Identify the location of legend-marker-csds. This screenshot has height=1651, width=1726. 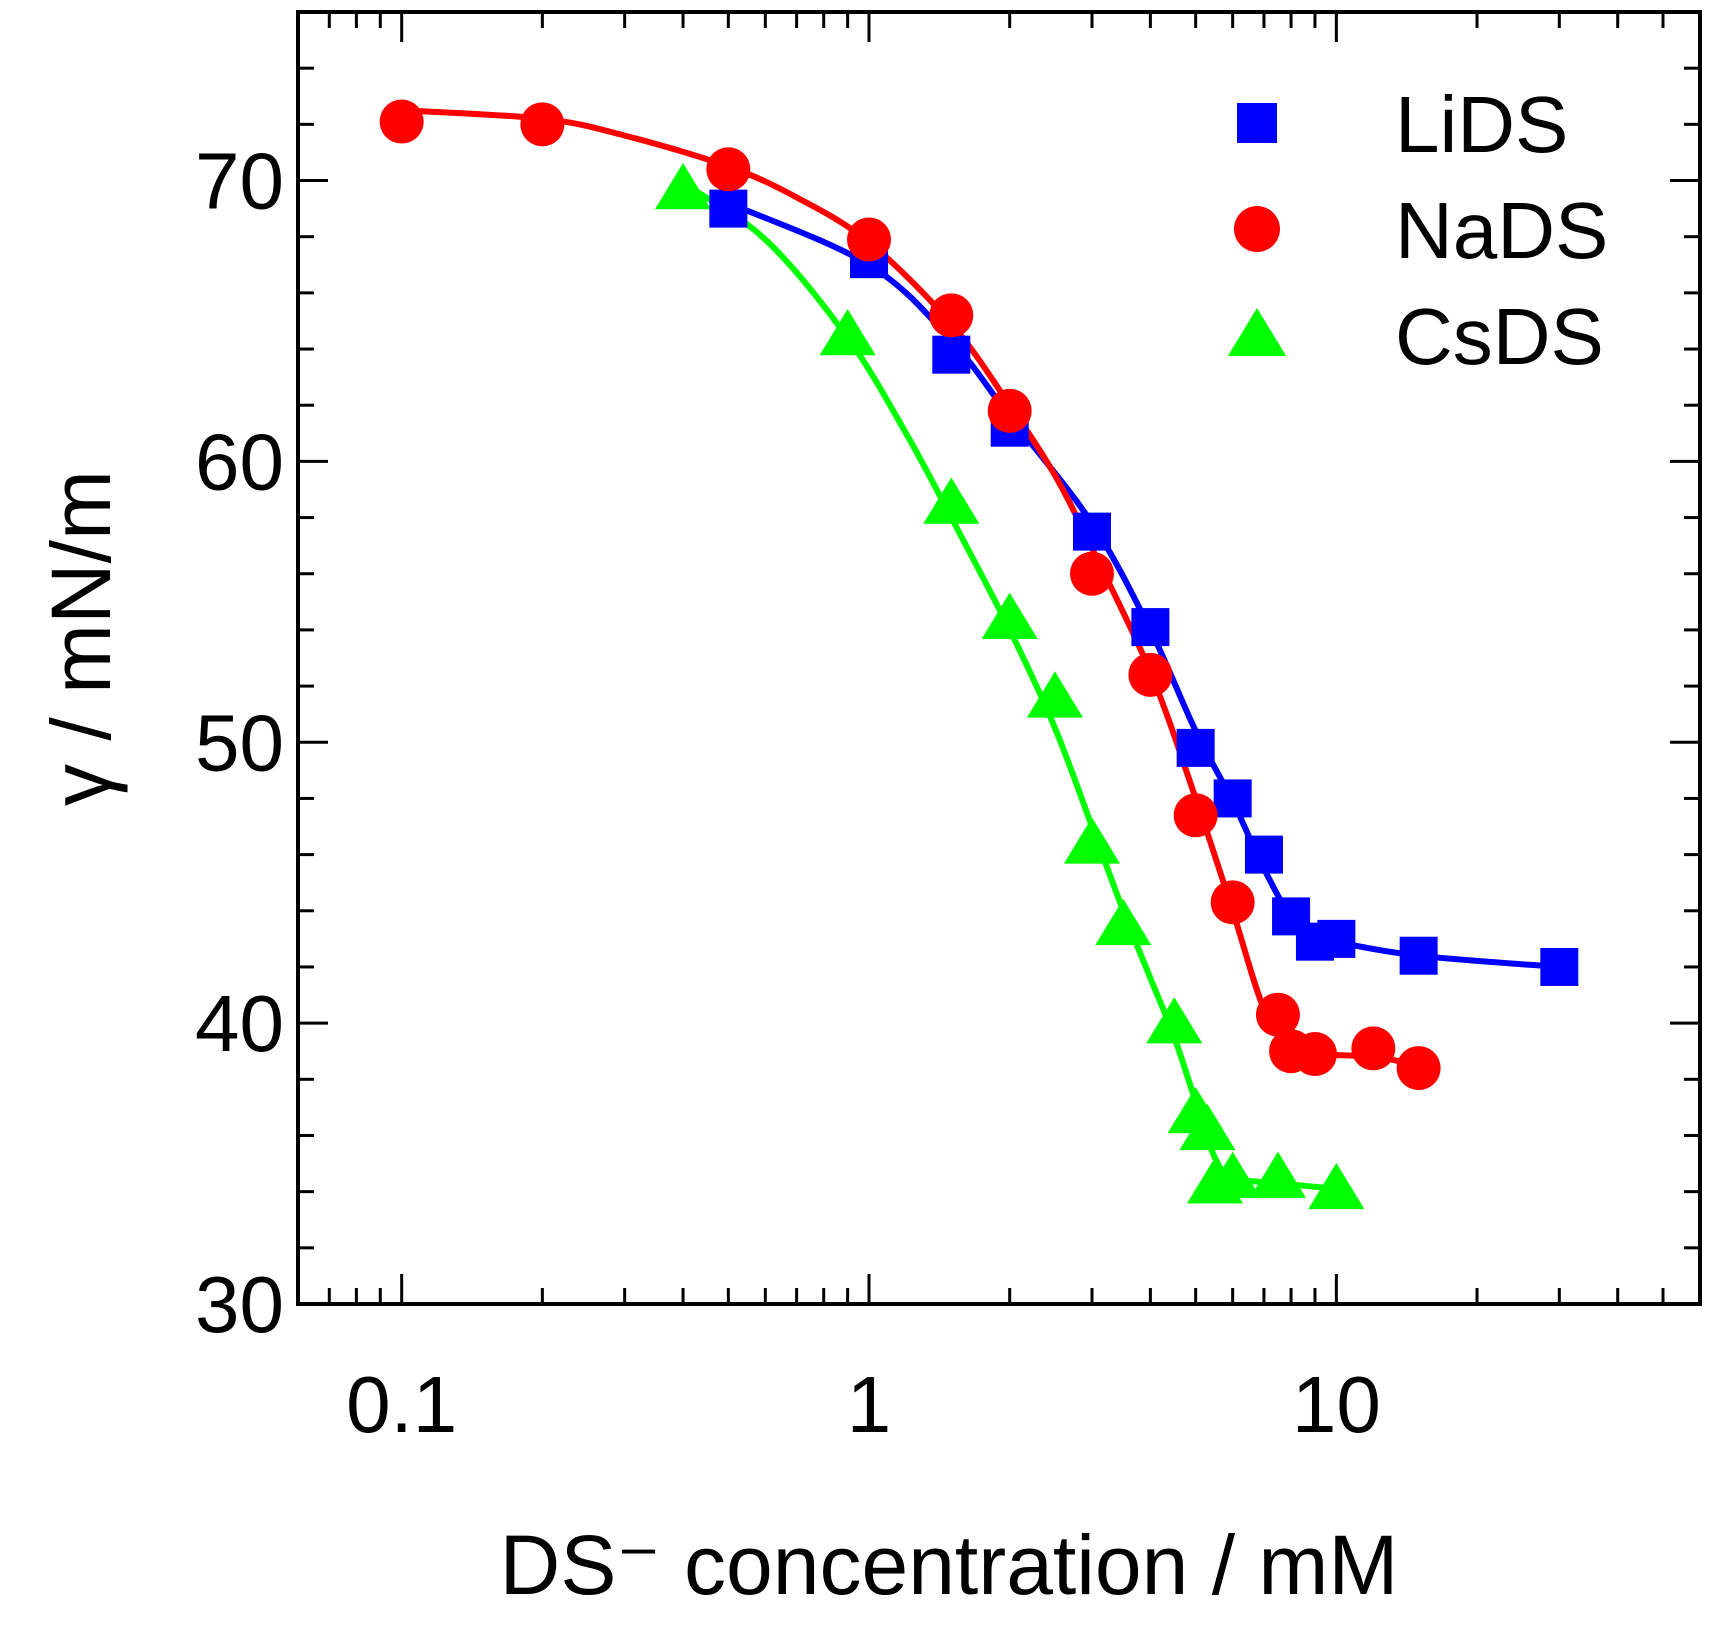
(1257, 332).